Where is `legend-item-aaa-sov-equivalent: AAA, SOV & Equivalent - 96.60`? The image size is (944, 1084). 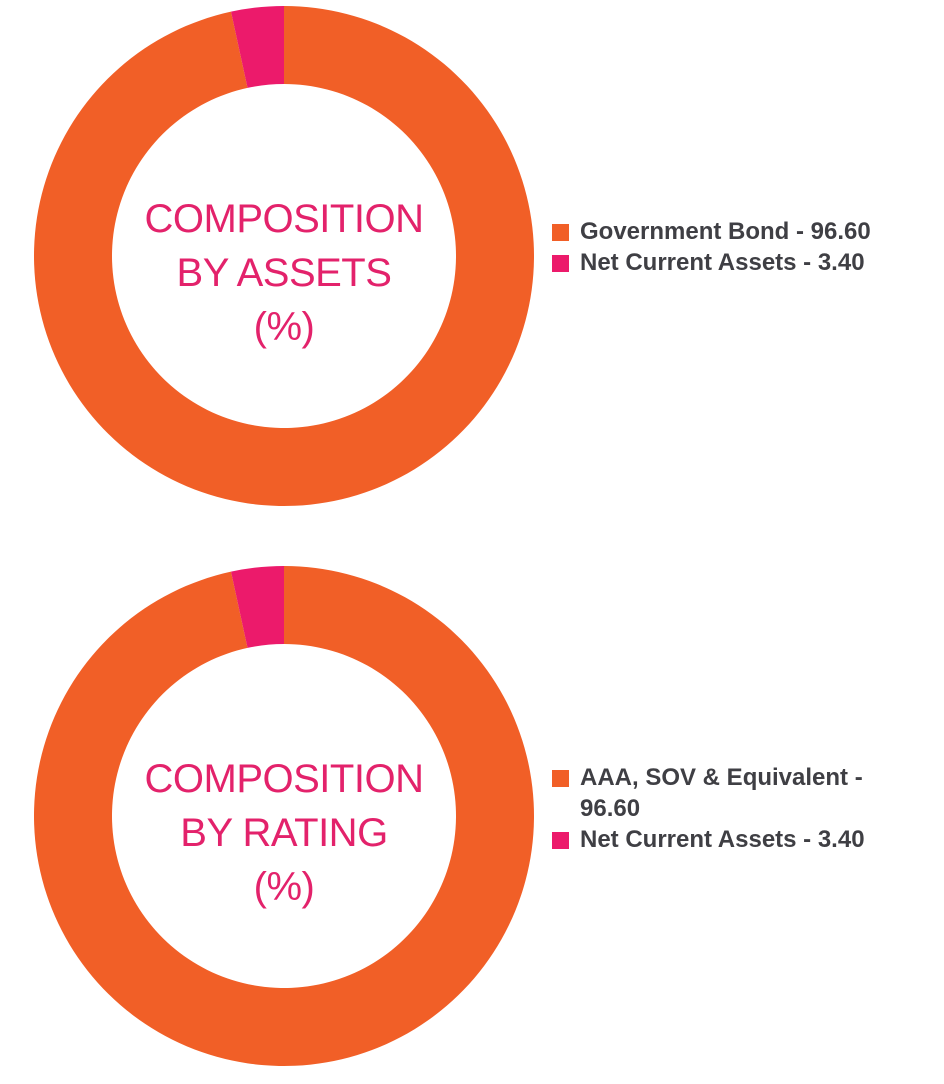 legend-item-aaa-sov-equivalent: AAA, SOV & Equivalent - 96.60 is located at coordinates (732, 793).